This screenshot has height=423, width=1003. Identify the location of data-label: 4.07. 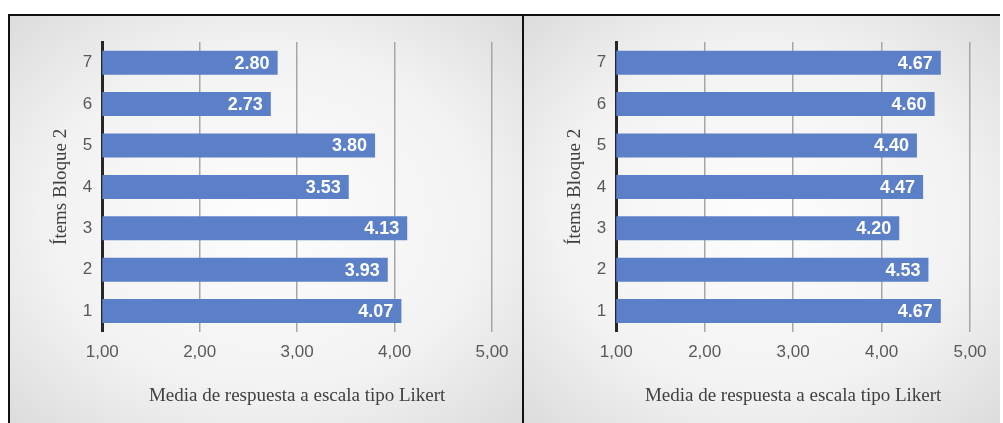
(376, 311).